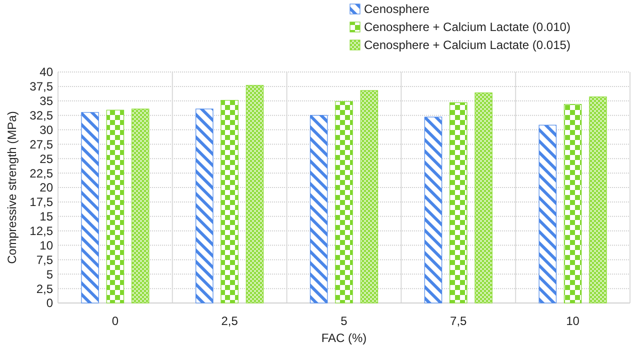 Image resolution: width=640 pixels, height=346 pixels. Describe the element at coordinates (344, 338) in the screenshot. I see `x-axis-title: FAC (%)` at that location.